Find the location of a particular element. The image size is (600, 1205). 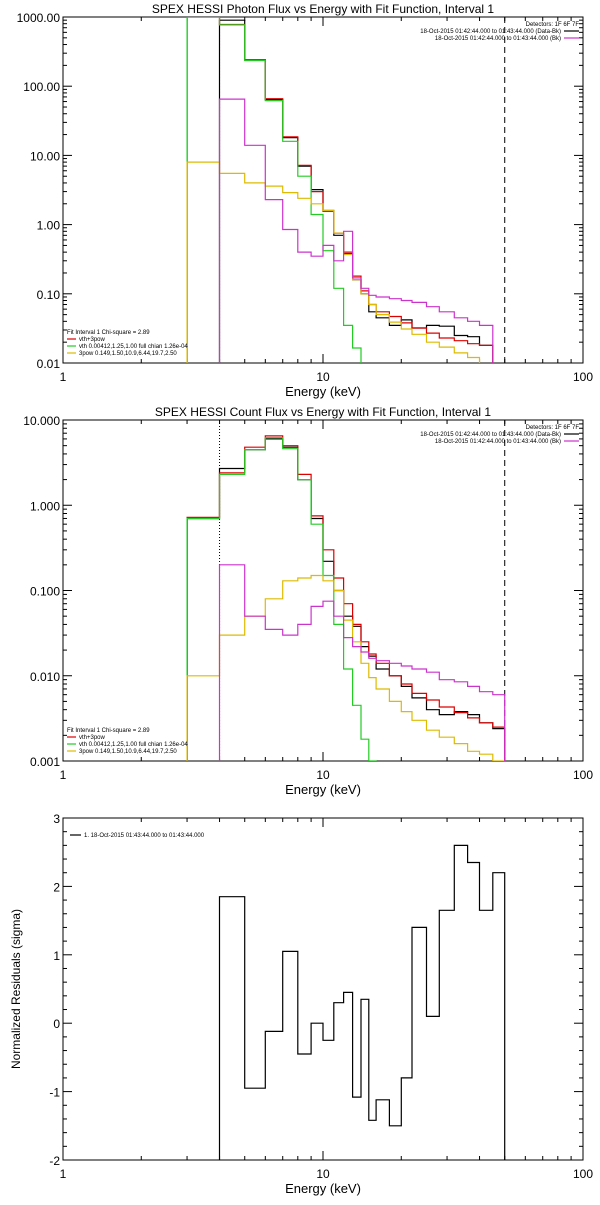

y-tick-label: 10.000 is located at coordinates (41, 421).